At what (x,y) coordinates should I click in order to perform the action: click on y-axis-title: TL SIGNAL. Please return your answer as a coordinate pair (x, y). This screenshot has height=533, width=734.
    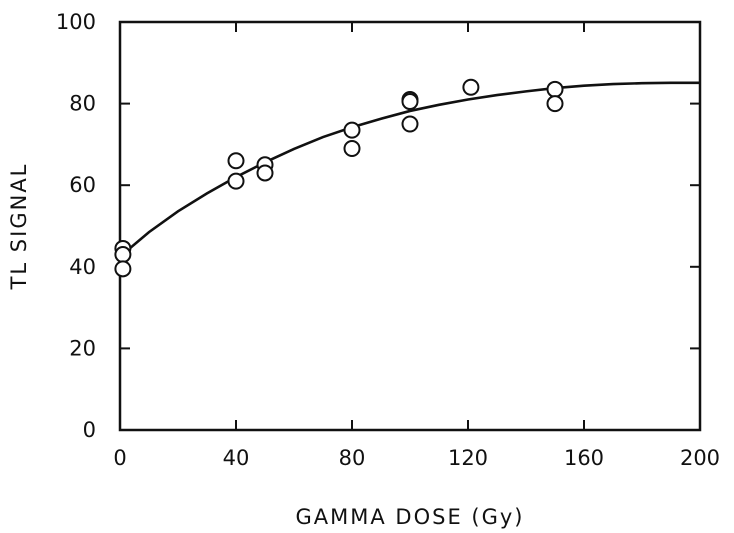
    Looking at the image, I should click on (19, 227).